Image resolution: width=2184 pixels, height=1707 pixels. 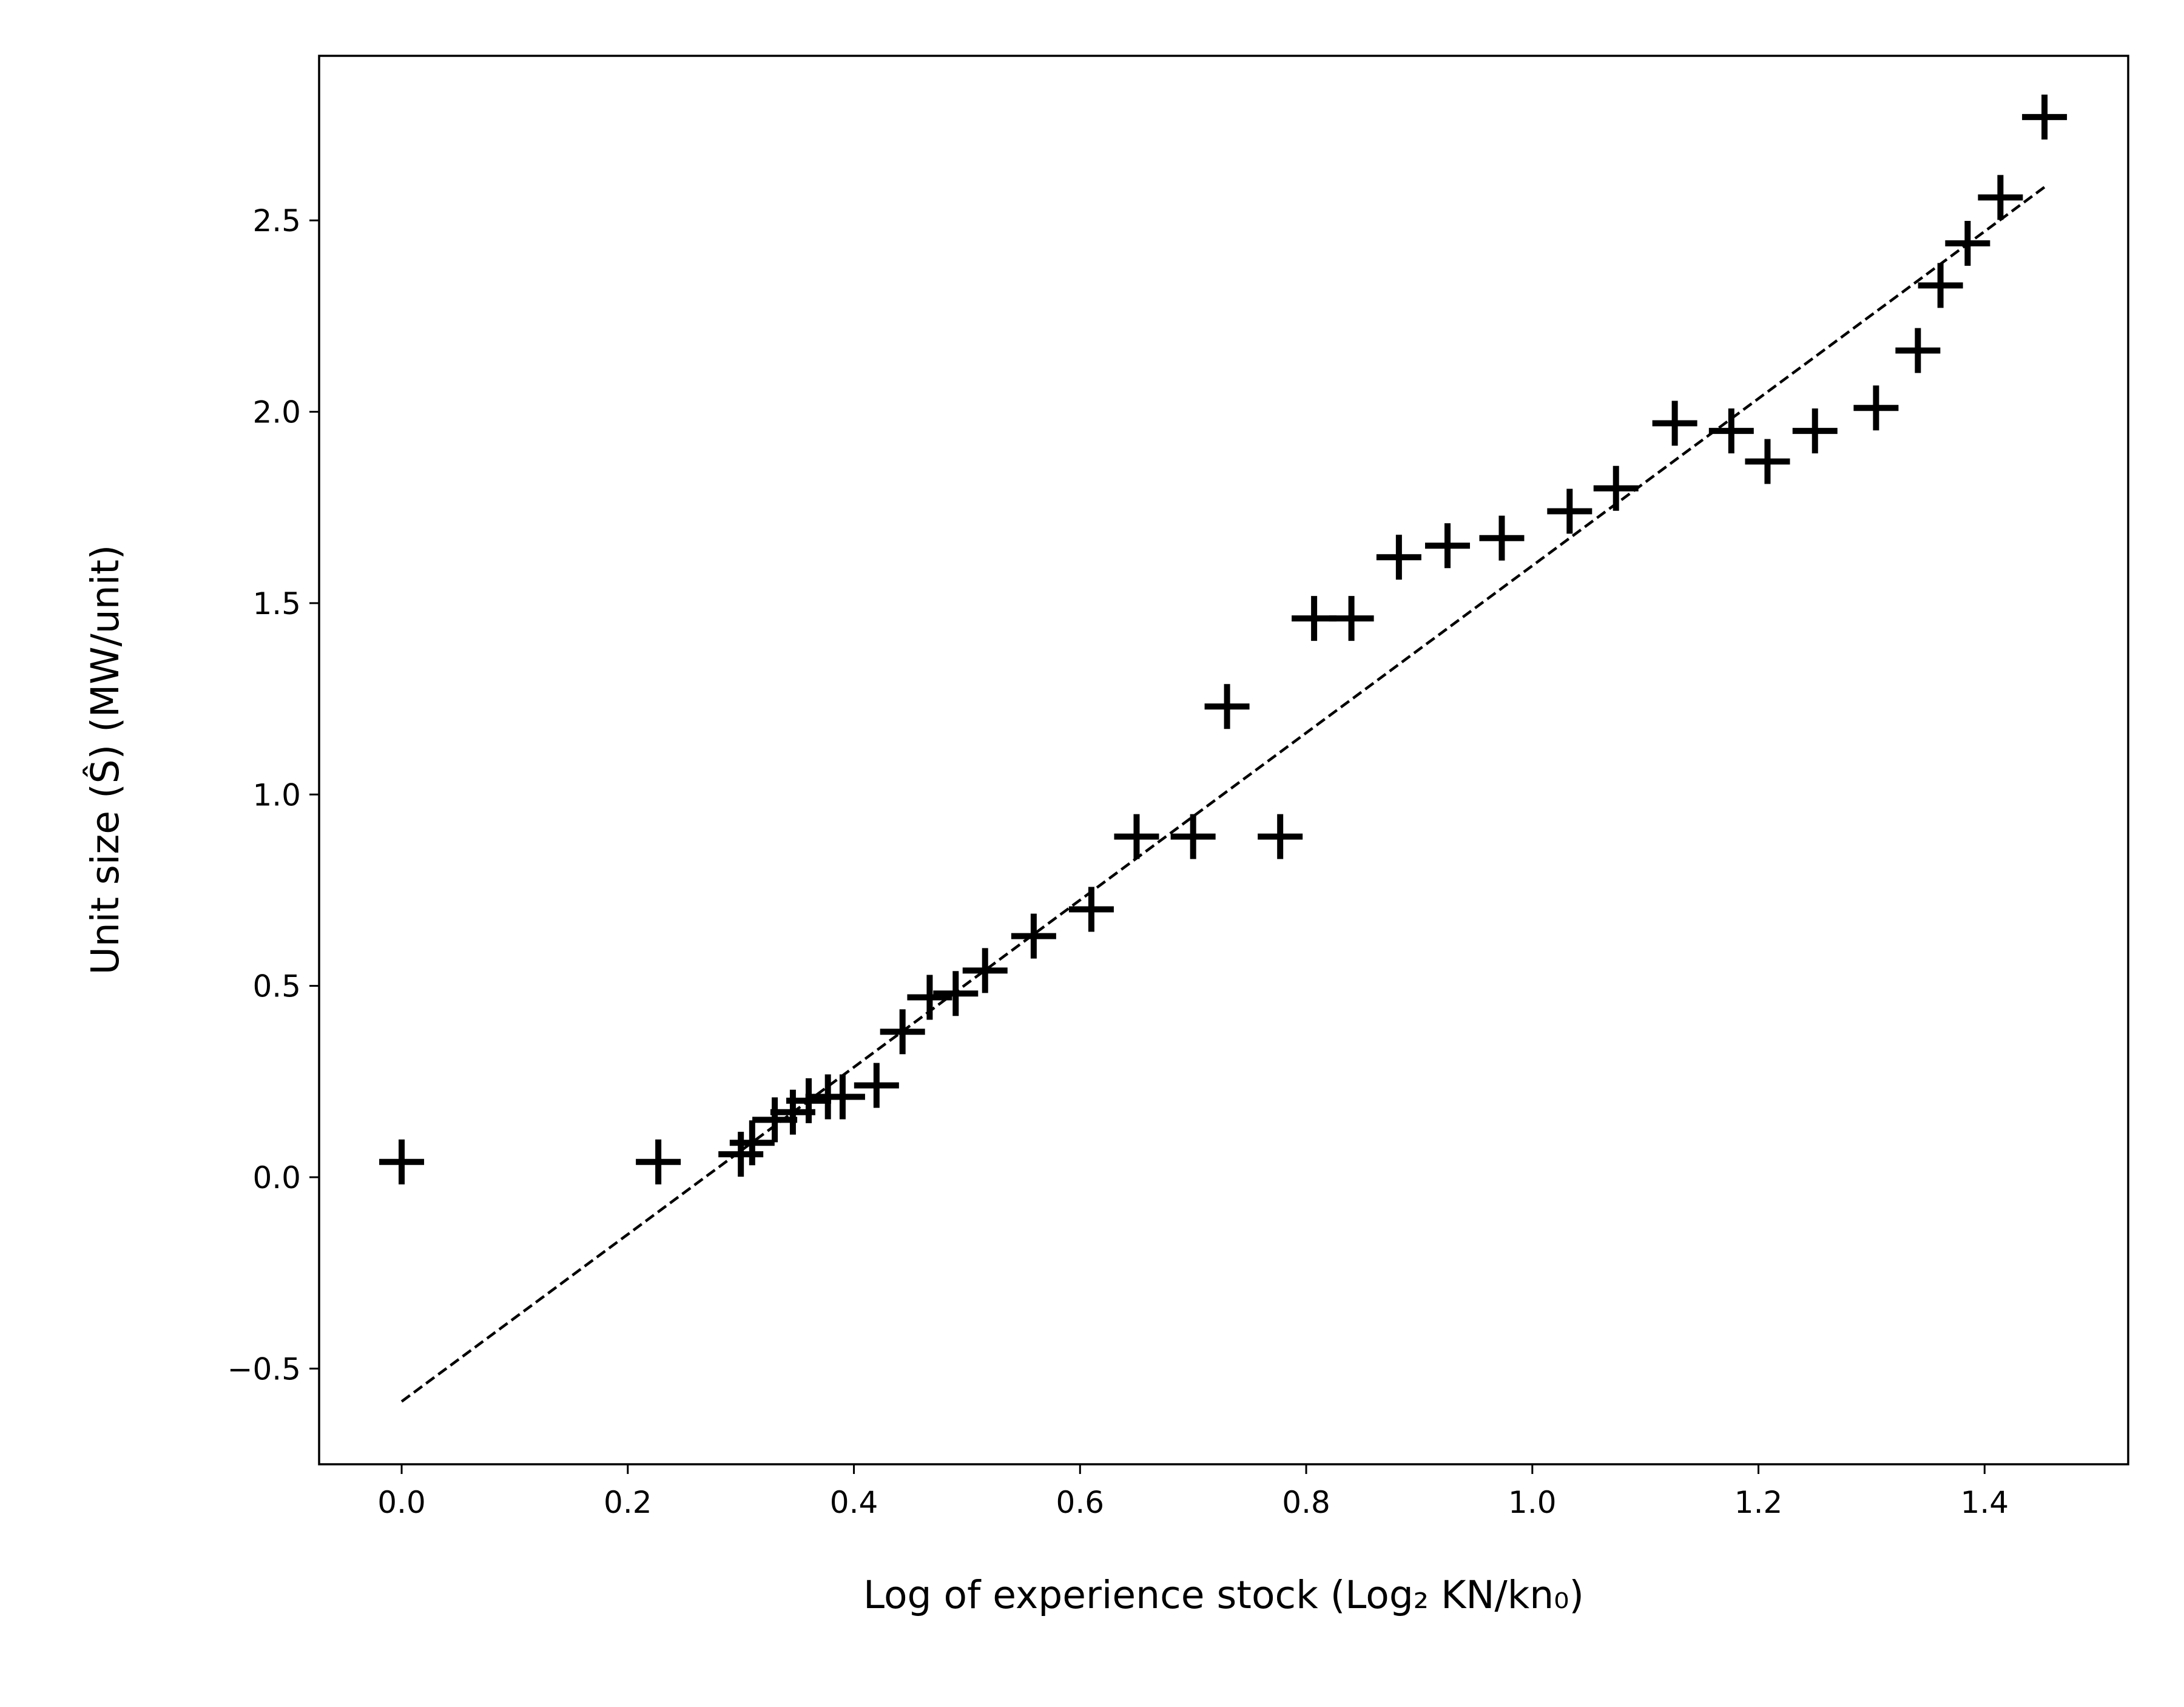 I want to click on x-tick-label: 1.2, so click(x=1758, y=1502).